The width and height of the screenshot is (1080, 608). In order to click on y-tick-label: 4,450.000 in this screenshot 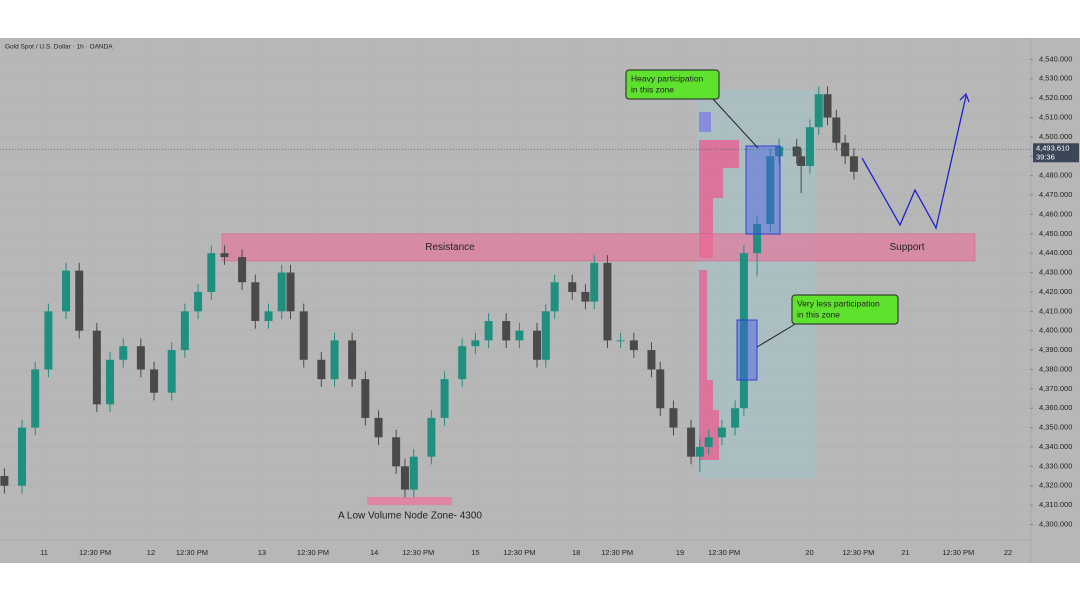, I will do `click(1055, 233)`.